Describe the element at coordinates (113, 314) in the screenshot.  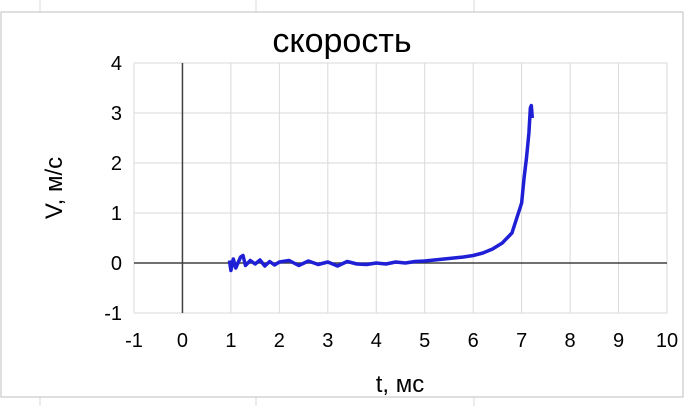
I see `y-tick-label: -1` at that location.